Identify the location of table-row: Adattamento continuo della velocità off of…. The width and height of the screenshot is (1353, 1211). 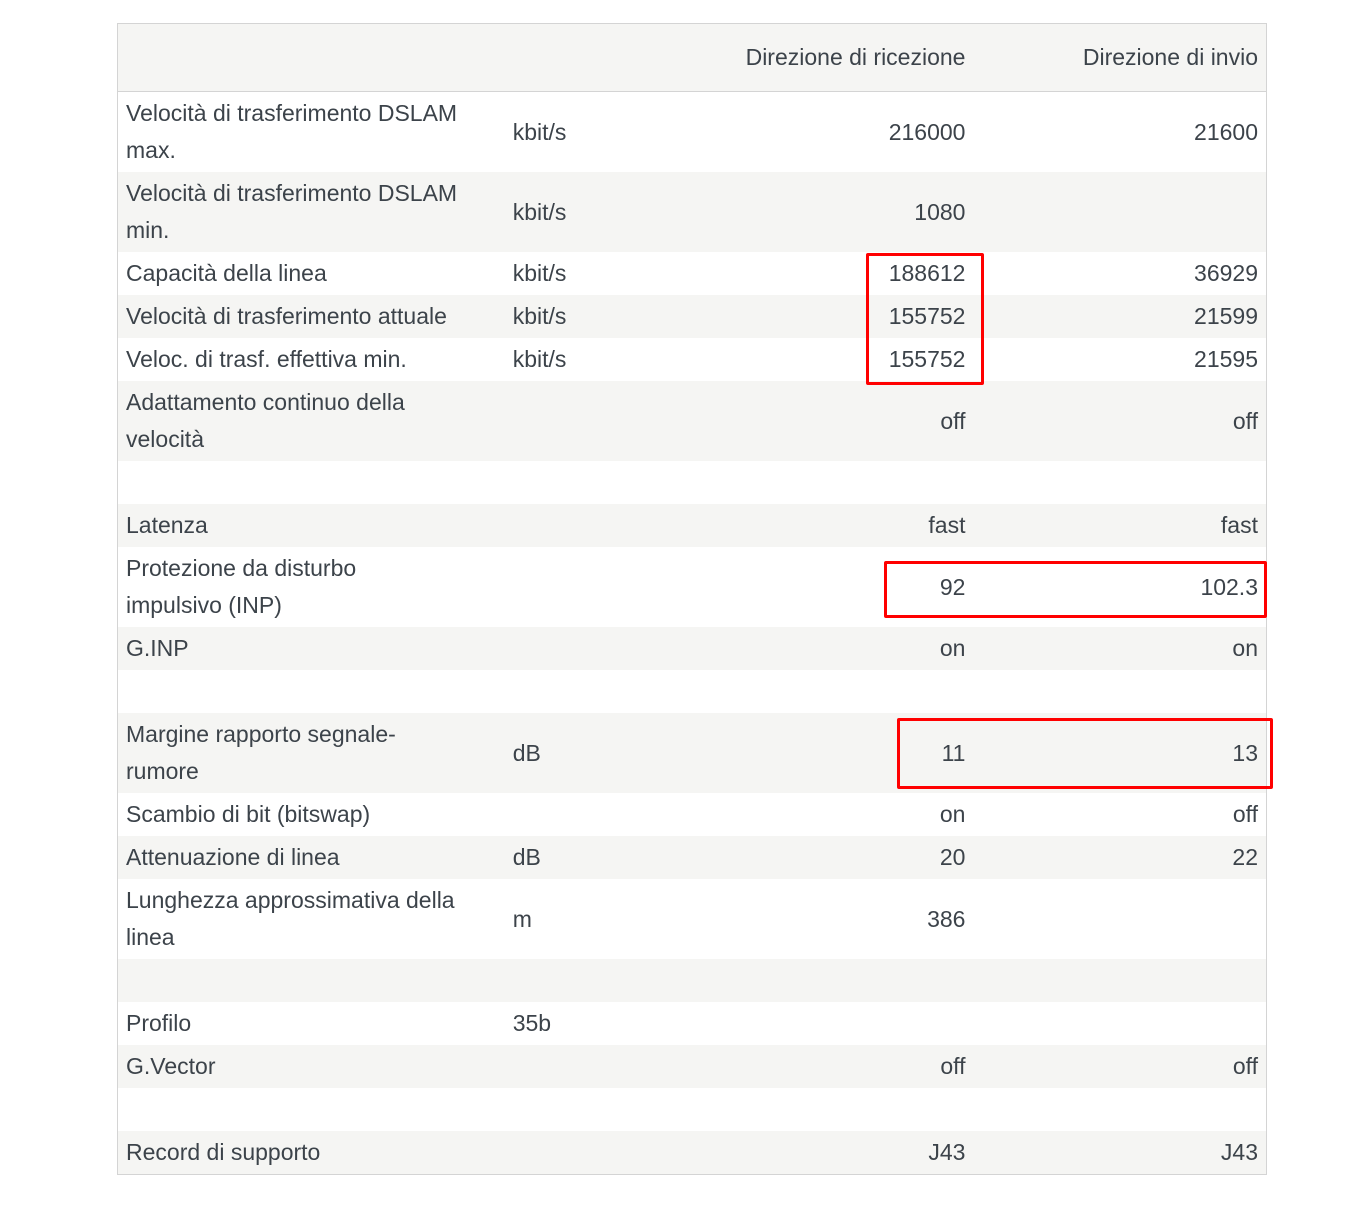
(692, 421).